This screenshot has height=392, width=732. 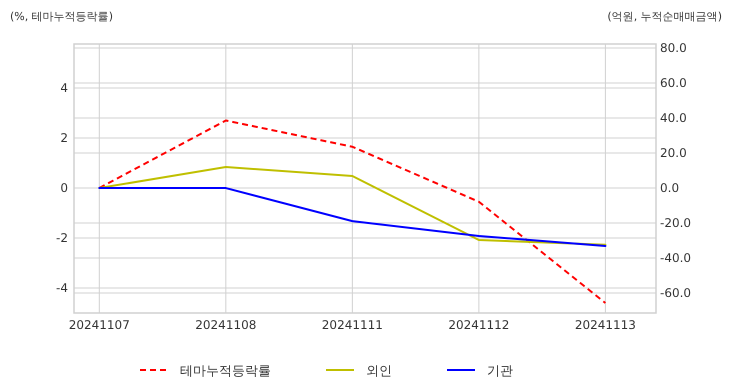 I want to click on y2-tick-label: 40.0, so click(x=673, y=118).